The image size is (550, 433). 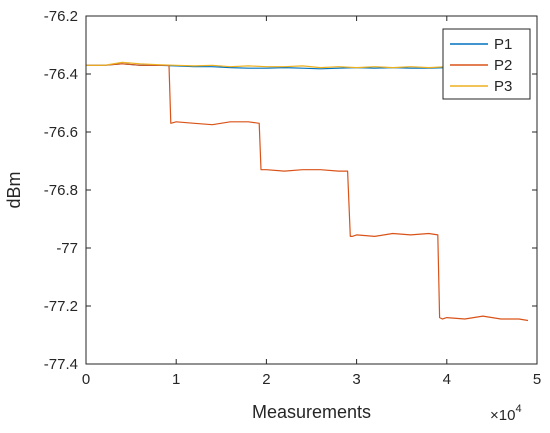 I want to click on x-tick-label: 0, so click(x=86, y=379).